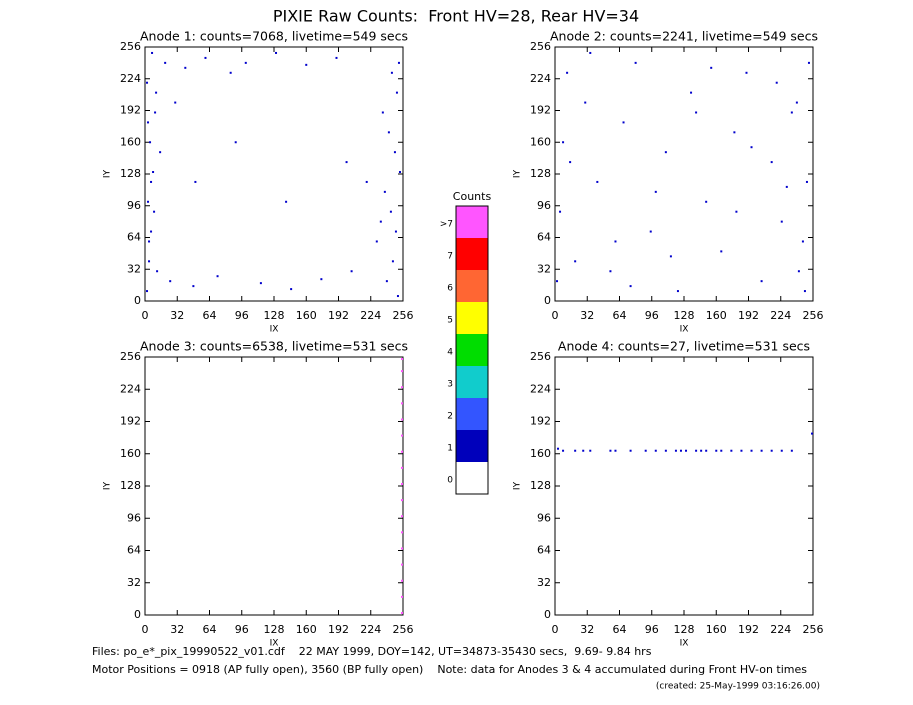 This screenshot has width=913, height=705. Describe the element at coordinates (652, 315) in the screenshot. I see `x-tick-label: 96` at that location.